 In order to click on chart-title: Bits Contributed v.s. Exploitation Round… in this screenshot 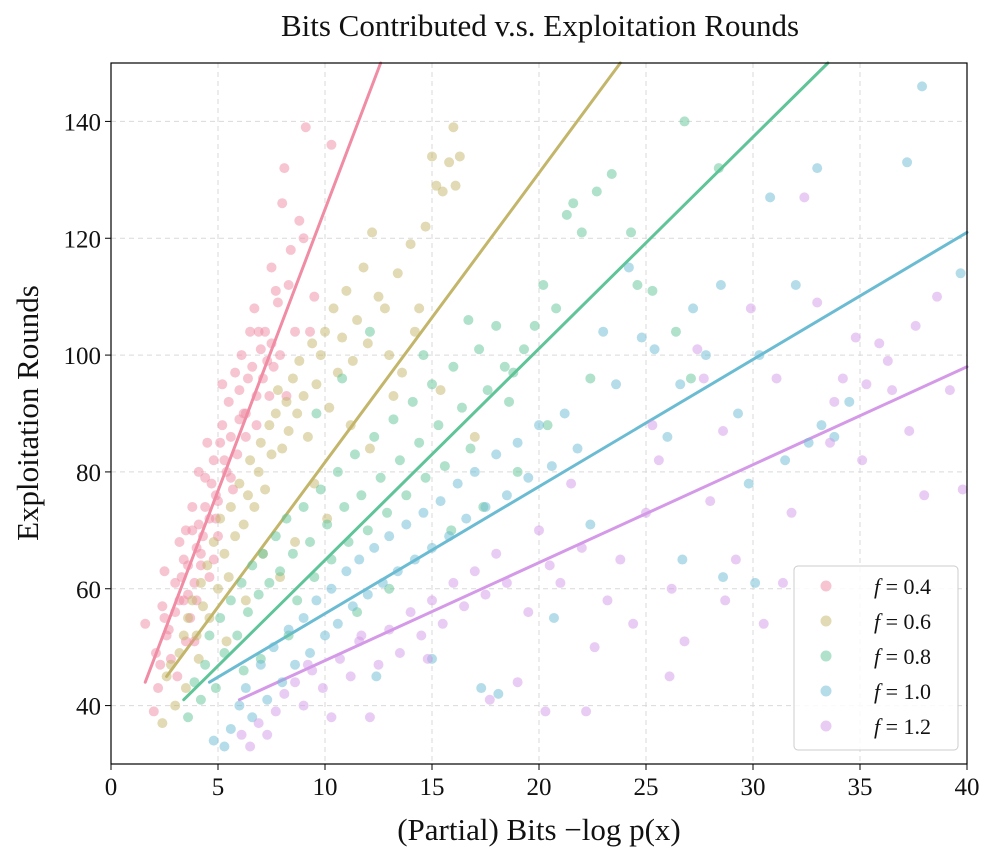, I will do `click(540, 25)`.